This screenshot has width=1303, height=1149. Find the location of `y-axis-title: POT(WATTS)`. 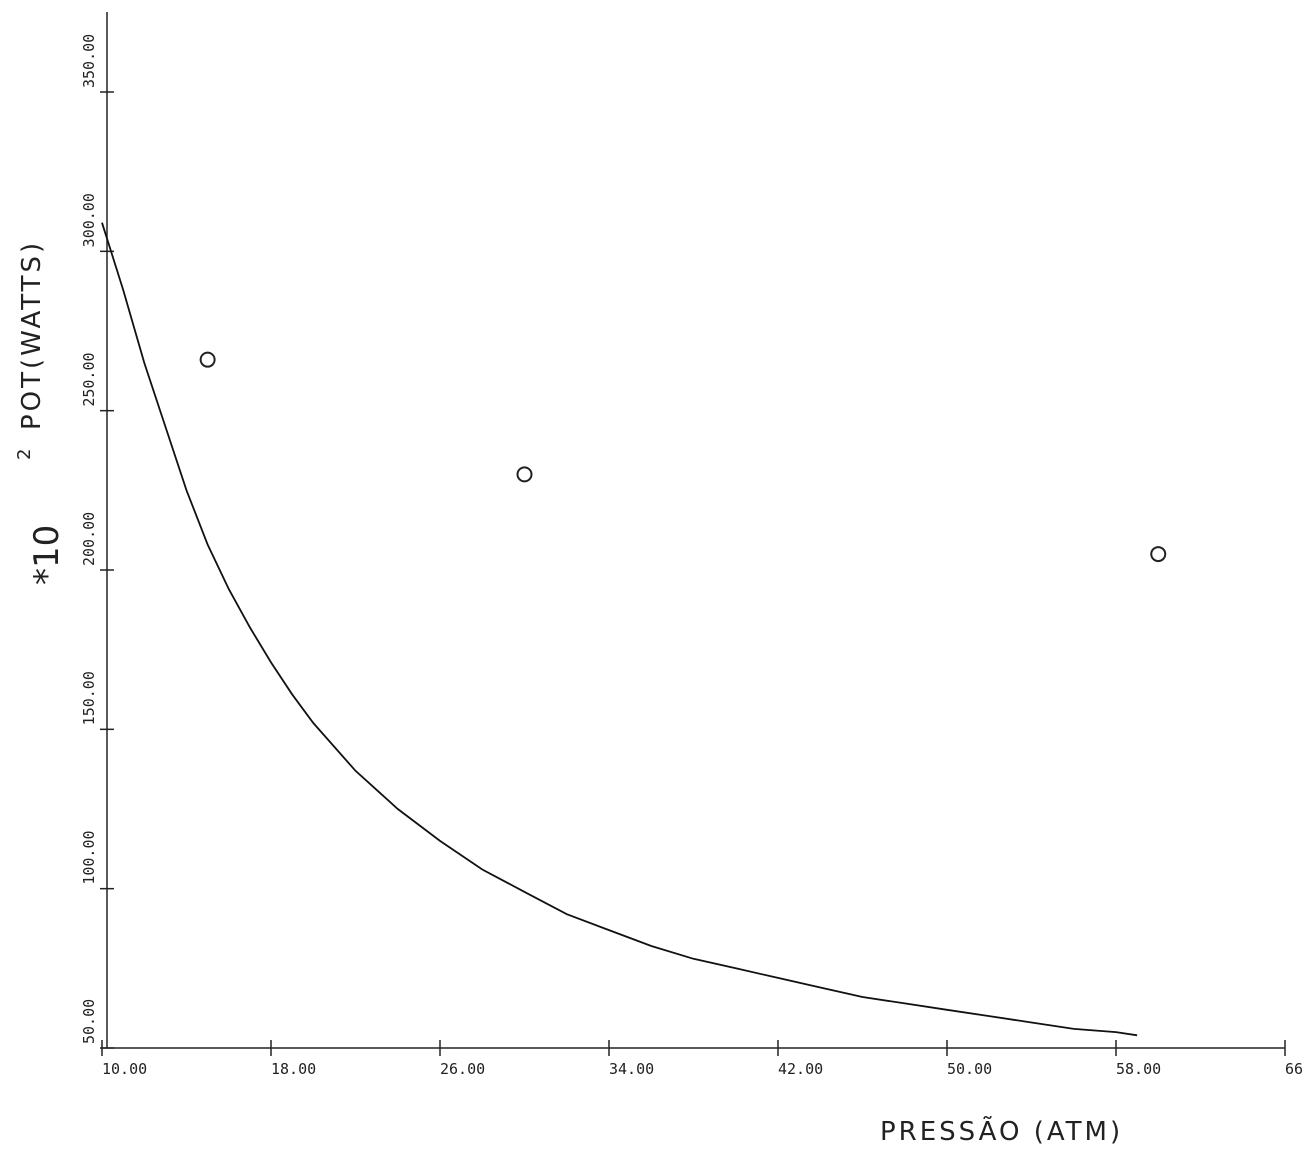

y-axis-title: POT(WATTS) is located at coordinates (32, 335).